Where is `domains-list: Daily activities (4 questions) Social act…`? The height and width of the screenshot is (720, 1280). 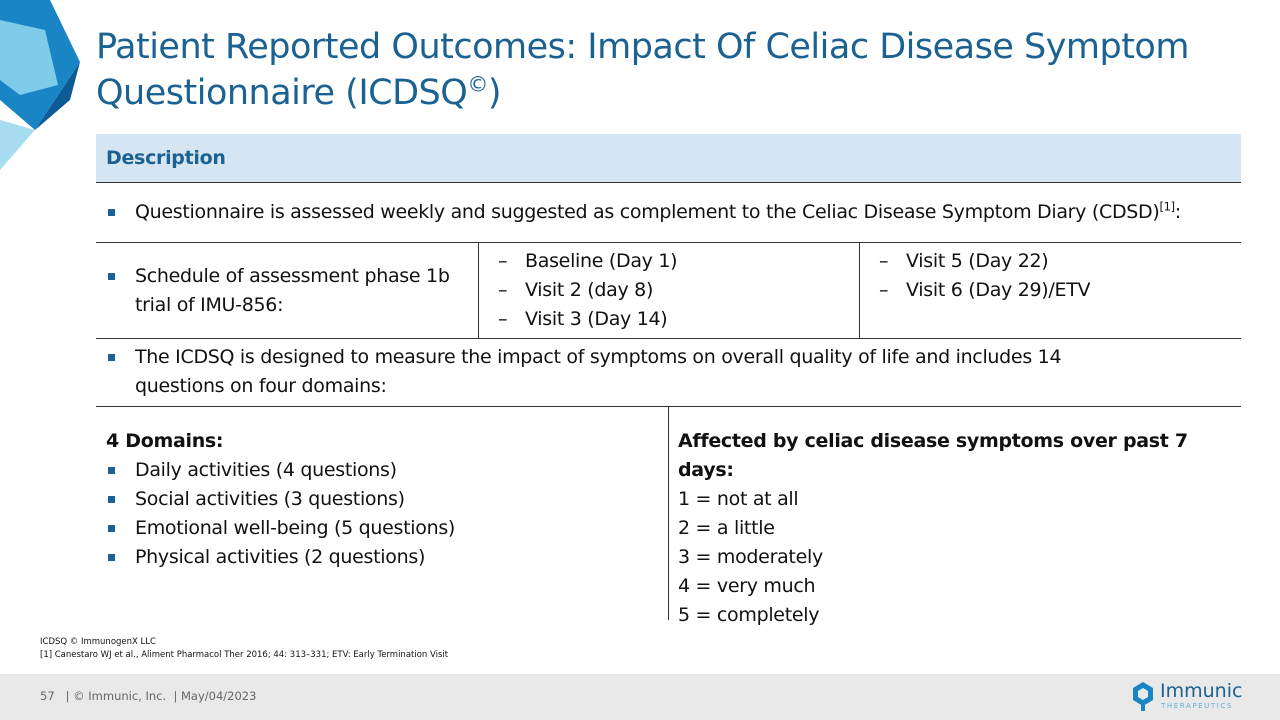 domains-list: Daily activities (4 questions) Social act… is located at coordinates (376, 514).